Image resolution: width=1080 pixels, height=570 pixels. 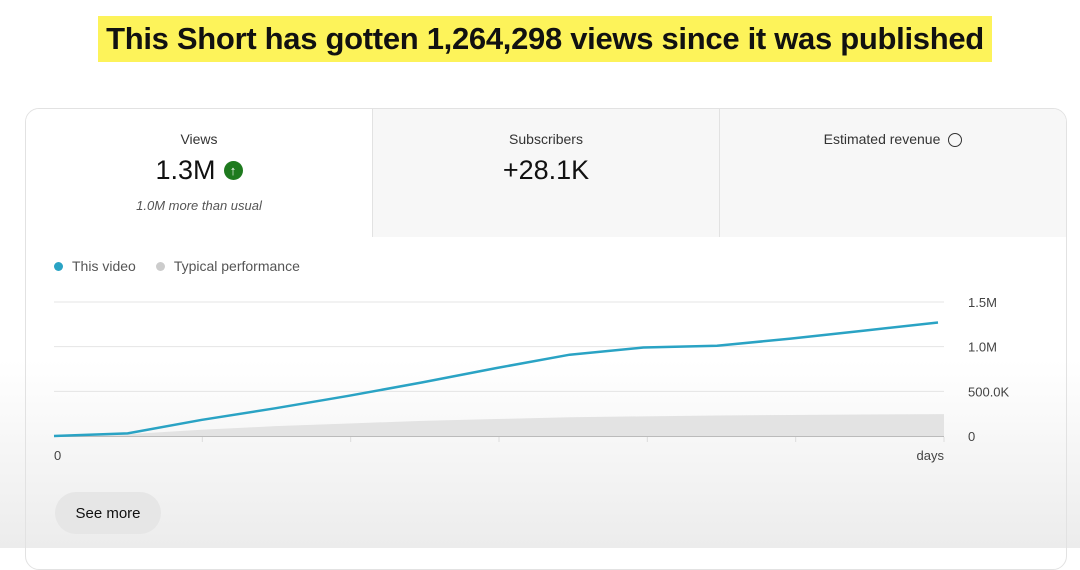 I want to click on legend-label: Typical performance, so click(x=236, y=266).